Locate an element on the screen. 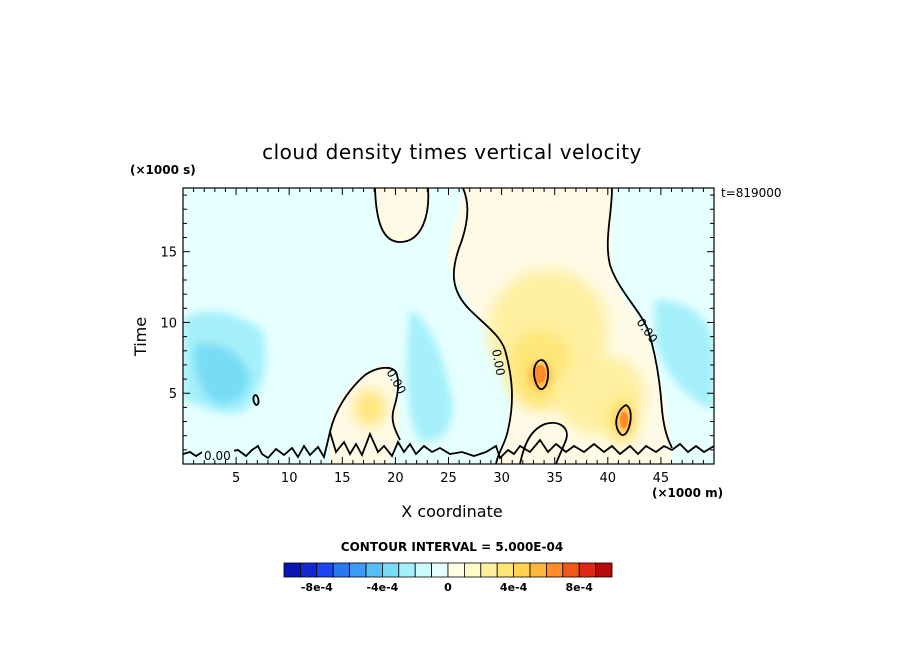  colorbar-labels: -8e-4 -4e-4 0 4e-4 8e-4 is located at coordinates (447, 587).